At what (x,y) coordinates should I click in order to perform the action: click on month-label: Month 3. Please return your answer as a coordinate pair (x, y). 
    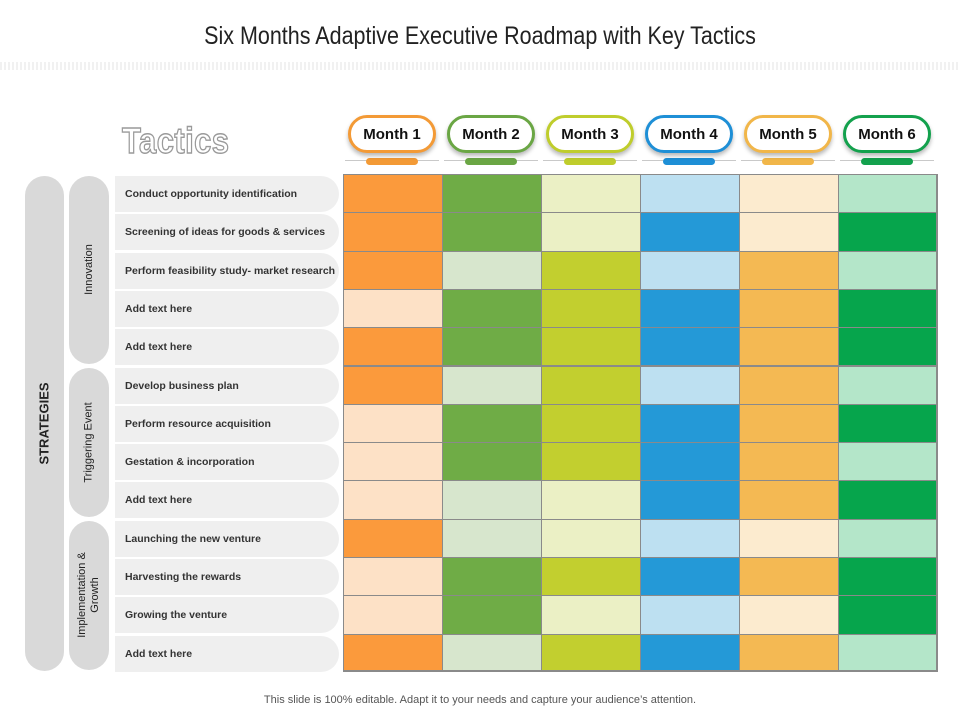
    Looking at the image, I should click on (590, 134).